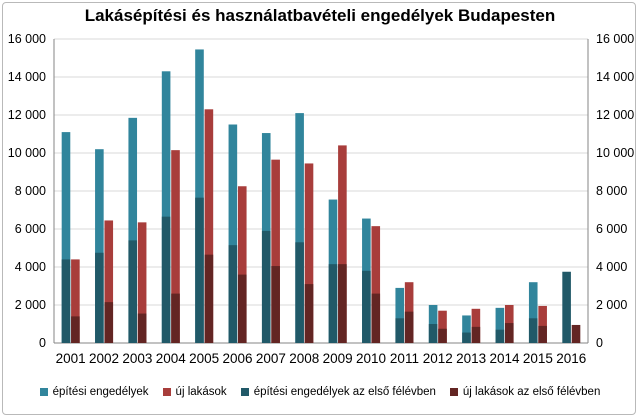  What do you see at coordinates (271, 358) in the screenshot?
I see `x-tick-label: 2007` at bounding box center [271, 358].